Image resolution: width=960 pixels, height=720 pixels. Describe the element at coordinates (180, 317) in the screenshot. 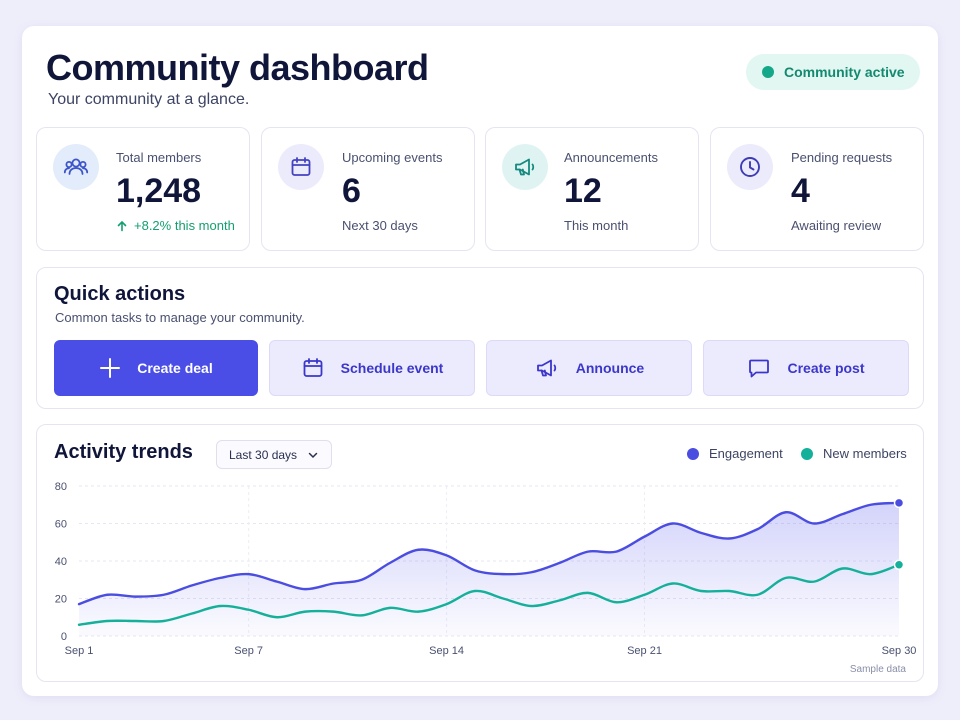

I see `quick-actions-subtitle: Common tasks to manage your community.` at that location.